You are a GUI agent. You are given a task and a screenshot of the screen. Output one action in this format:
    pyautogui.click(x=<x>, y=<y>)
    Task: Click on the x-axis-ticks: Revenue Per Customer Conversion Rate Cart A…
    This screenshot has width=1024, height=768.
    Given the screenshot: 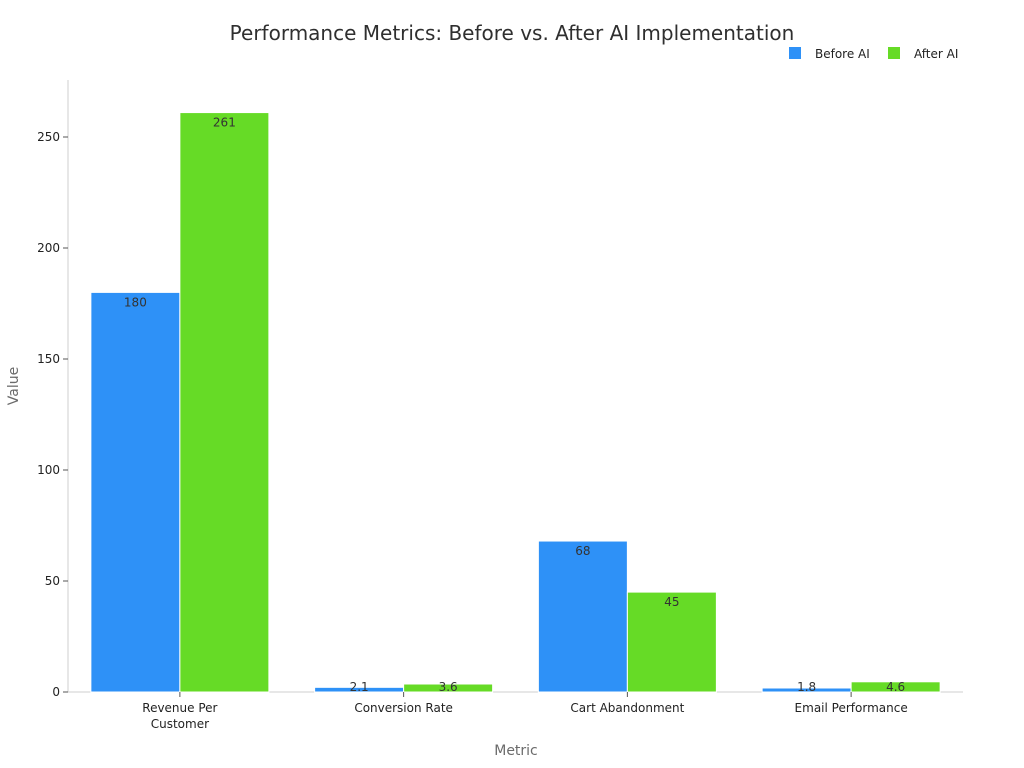 What is the action you would take?
    pyautogui.click(x=525, y=711)
    